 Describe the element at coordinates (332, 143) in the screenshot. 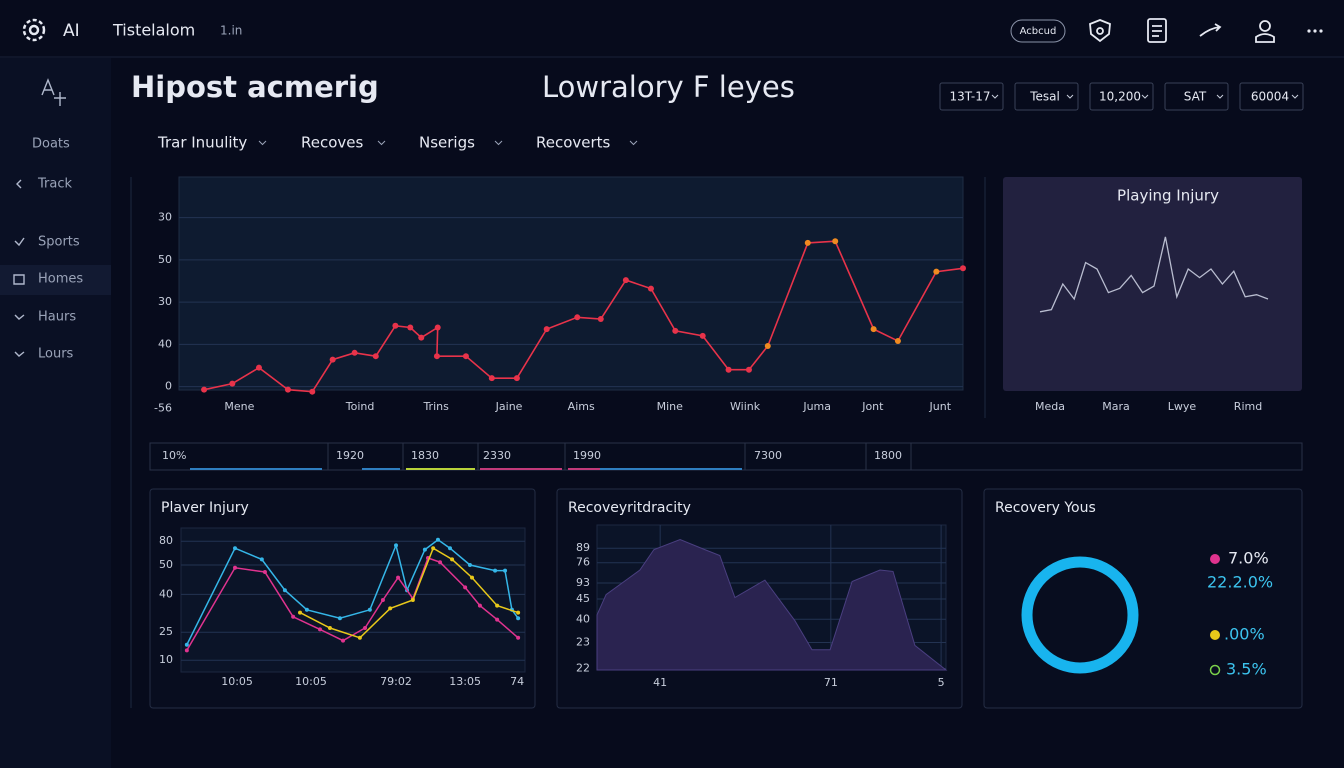

I see `tab: Recoves` at that location.